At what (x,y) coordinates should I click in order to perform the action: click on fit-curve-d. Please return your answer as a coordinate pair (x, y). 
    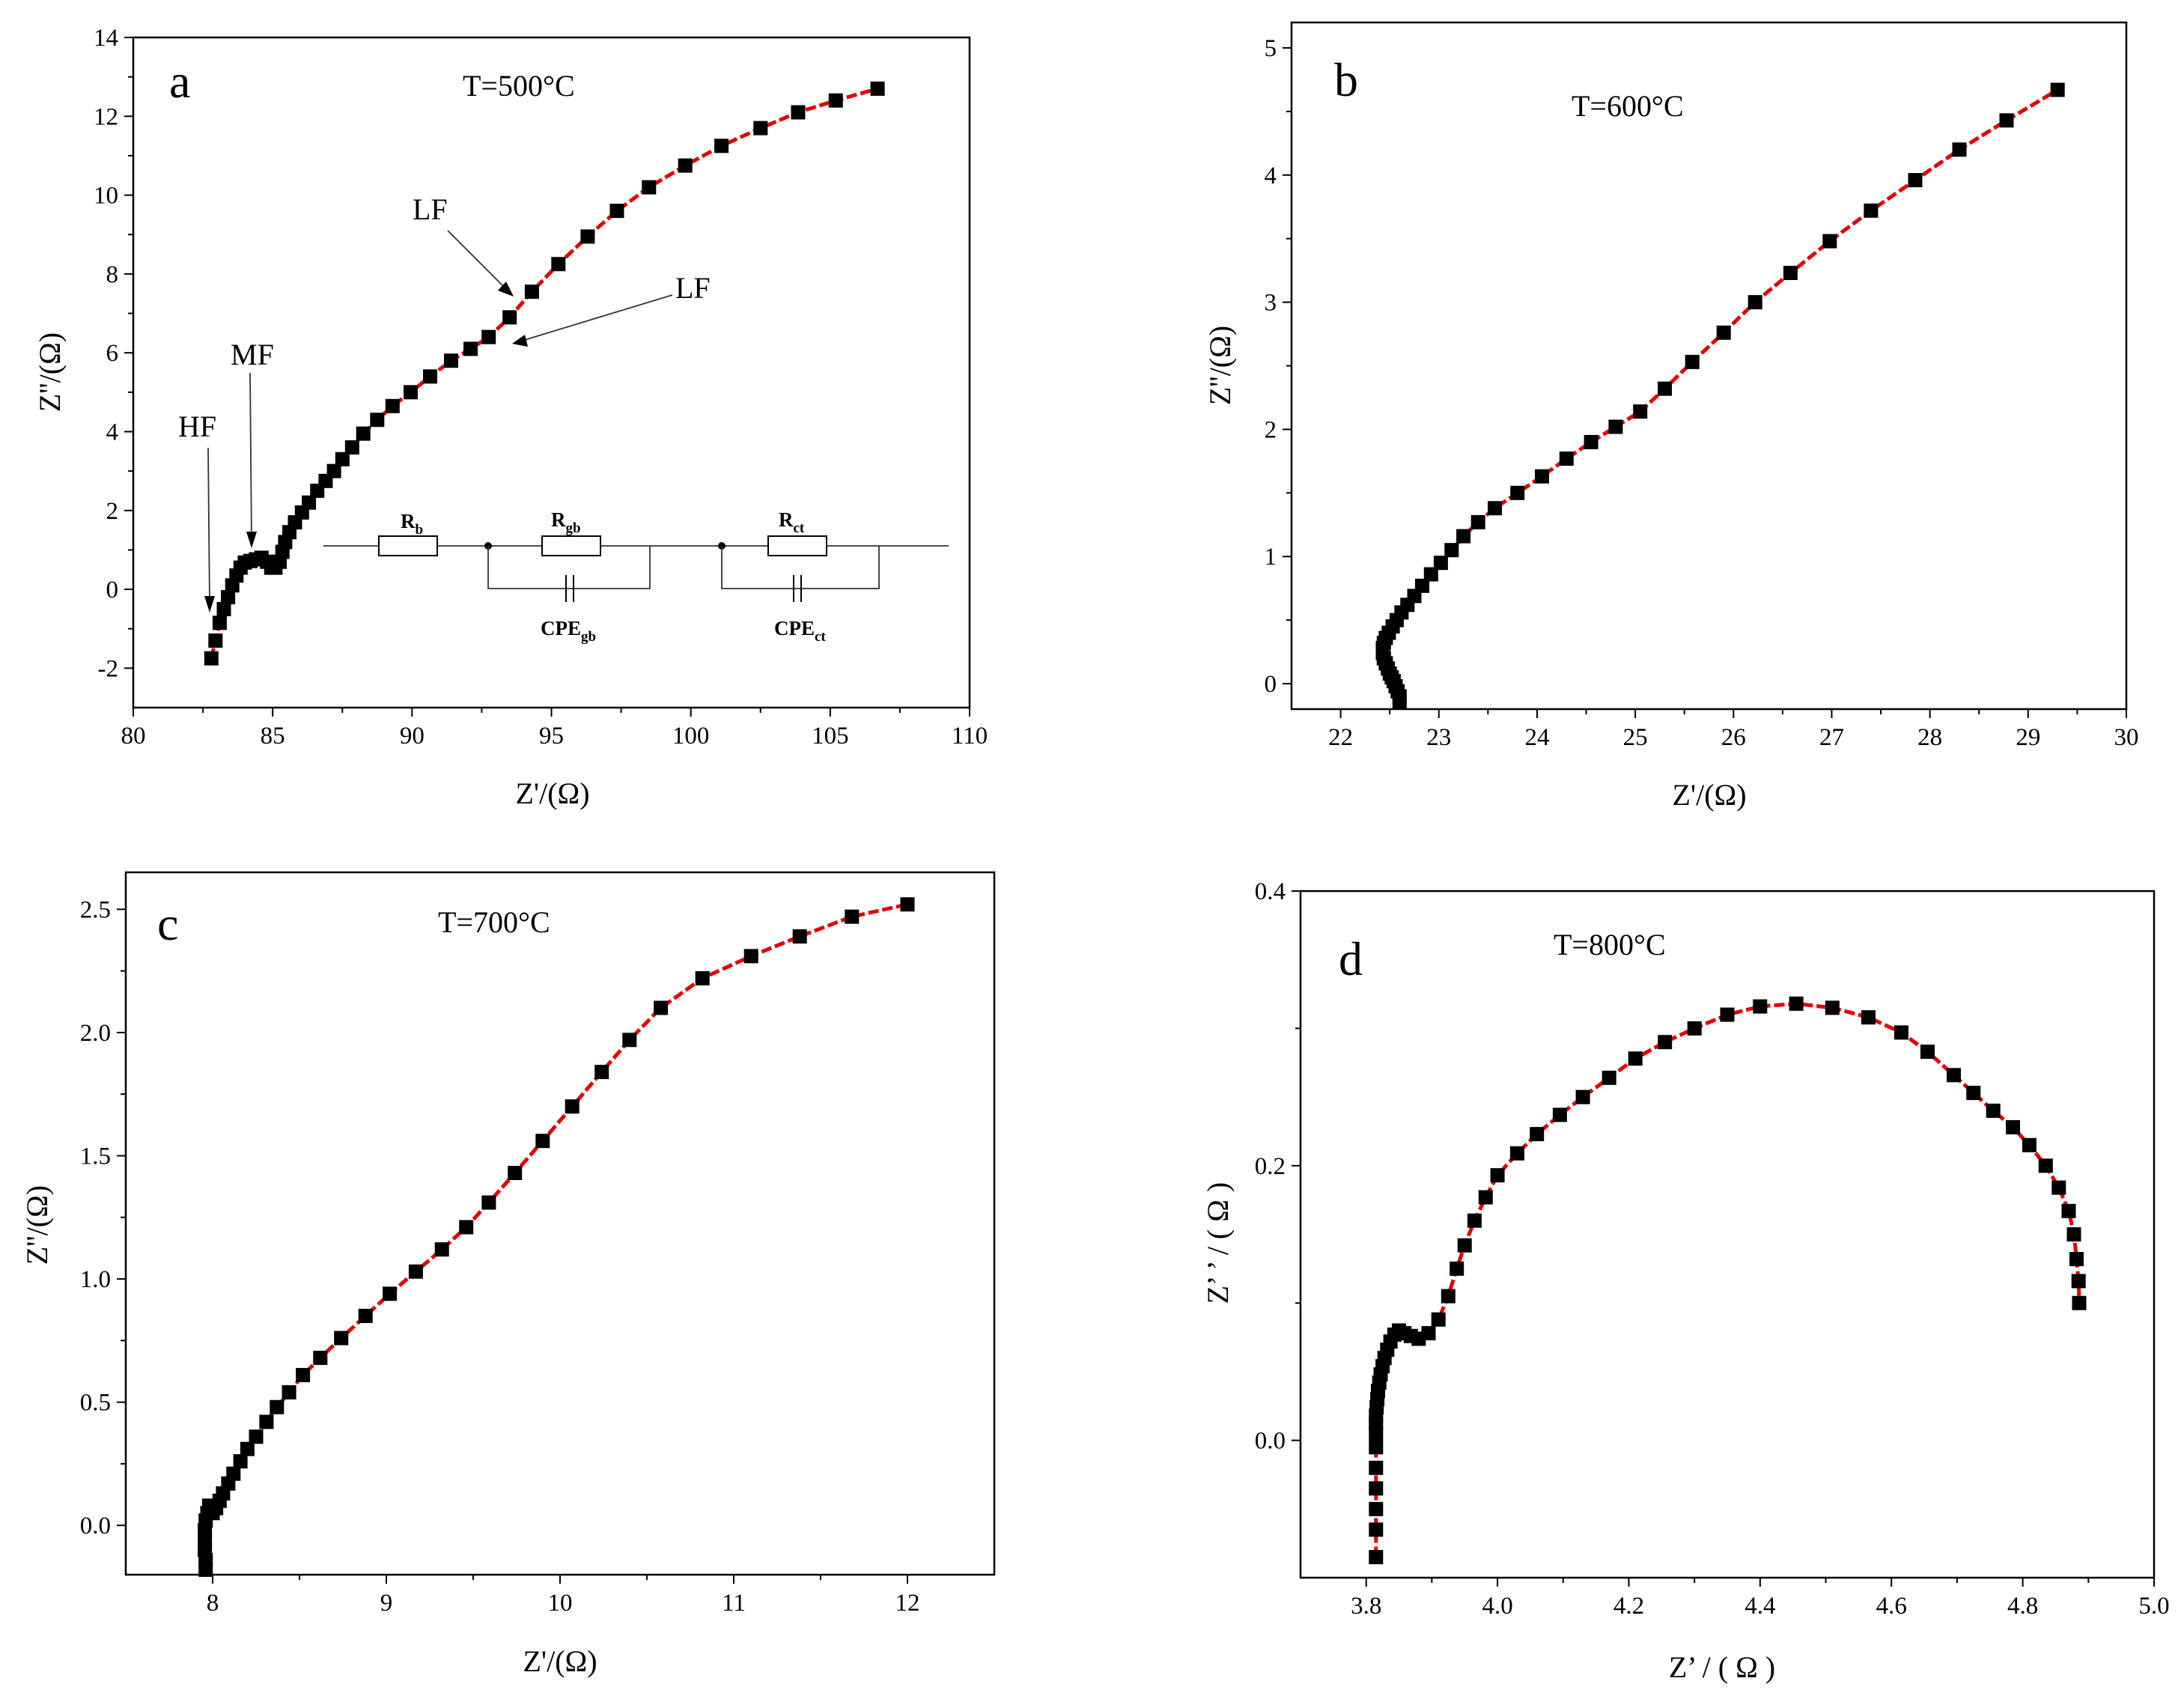
    Looking at the image, I should click on (1727, 1279).